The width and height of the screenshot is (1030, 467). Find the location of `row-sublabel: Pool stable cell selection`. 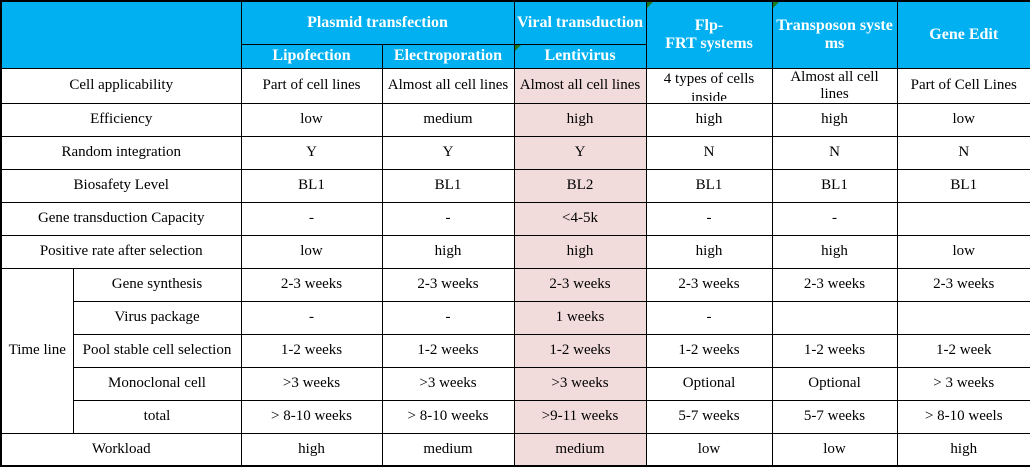

row-sublabel: Pool stable cell selection is located at coordinates (157, 350).